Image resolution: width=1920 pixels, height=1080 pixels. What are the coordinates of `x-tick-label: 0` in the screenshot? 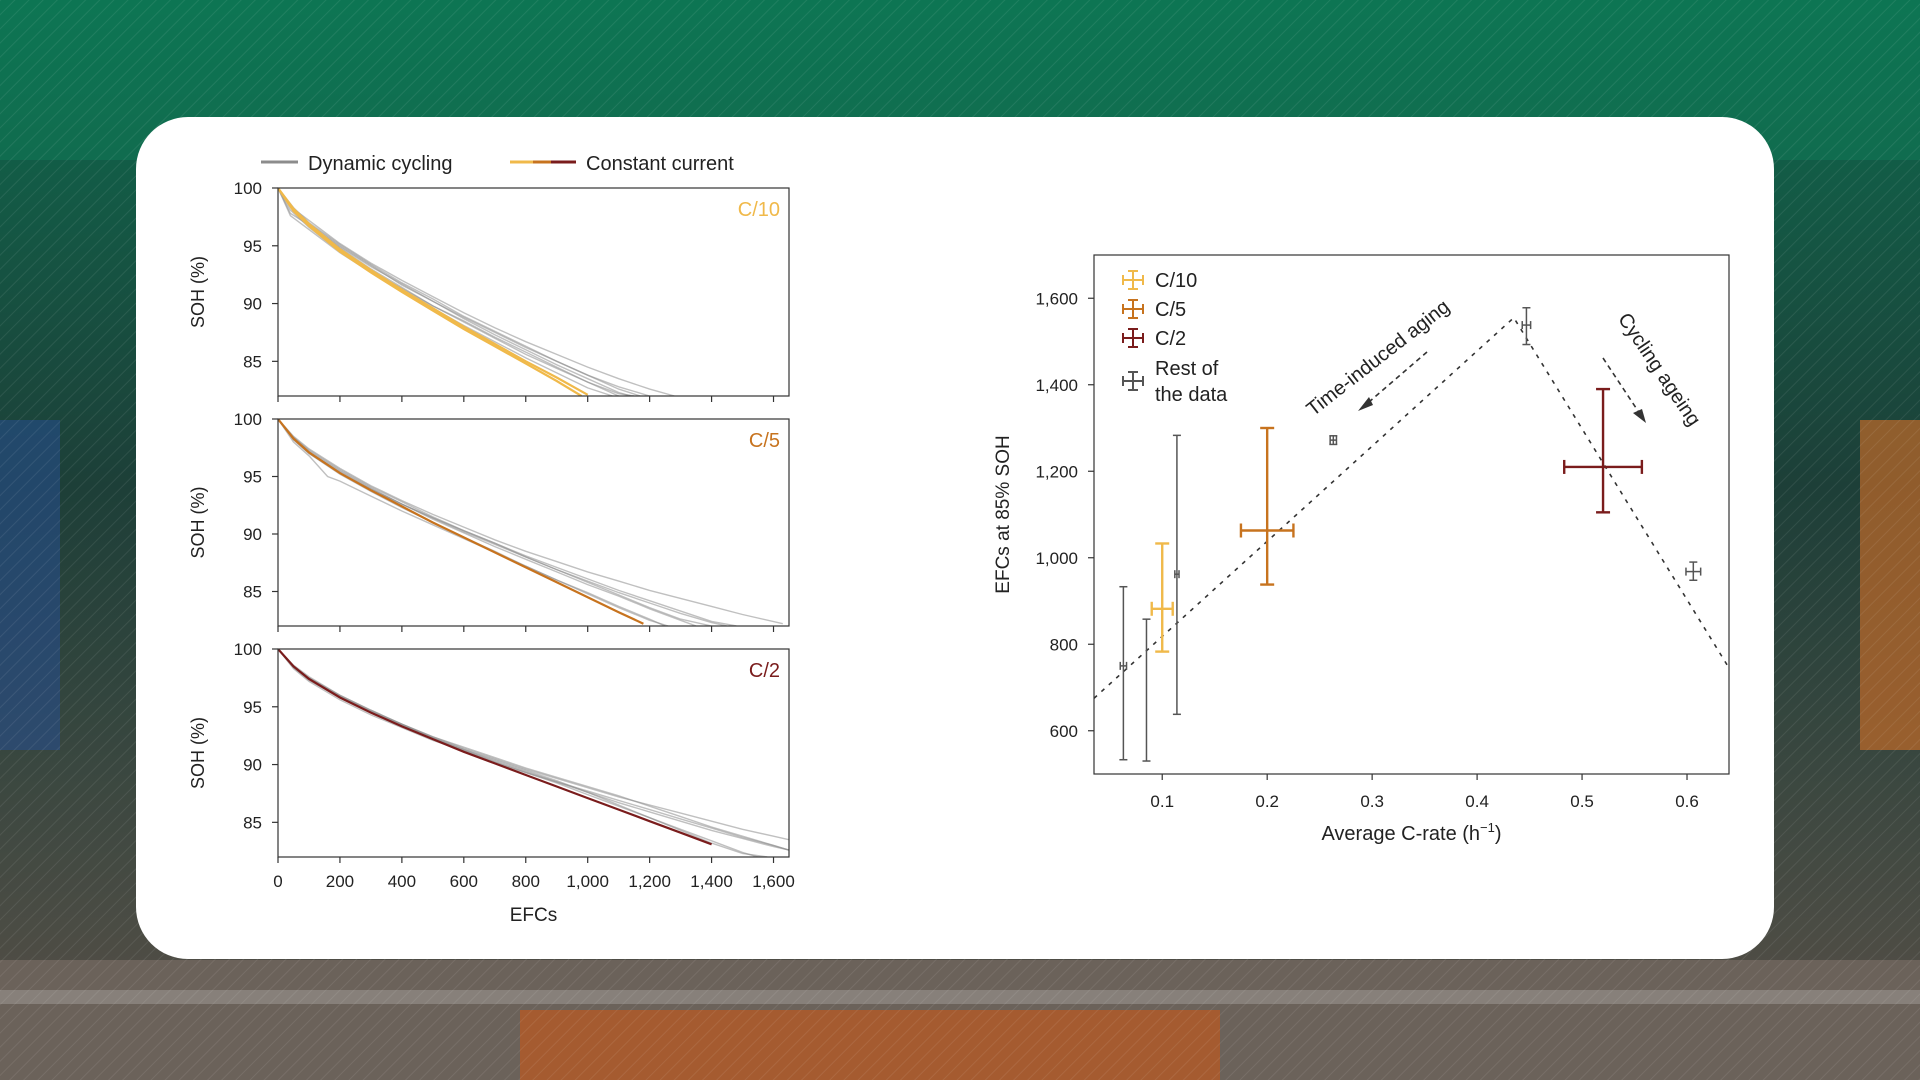 It's located at (277, 881).